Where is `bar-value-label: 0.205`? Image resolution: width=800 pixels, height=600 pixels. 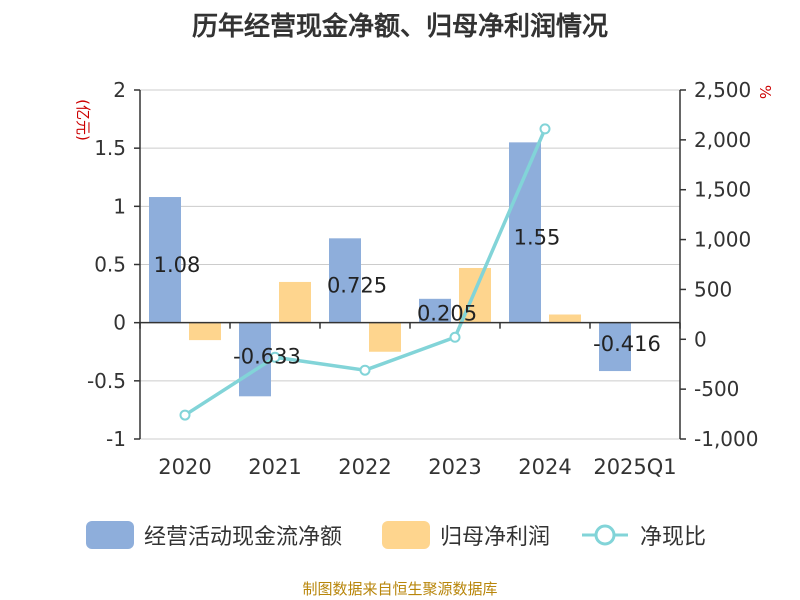 bar-value-label: 0.205 is located at coordinates (447, 314).